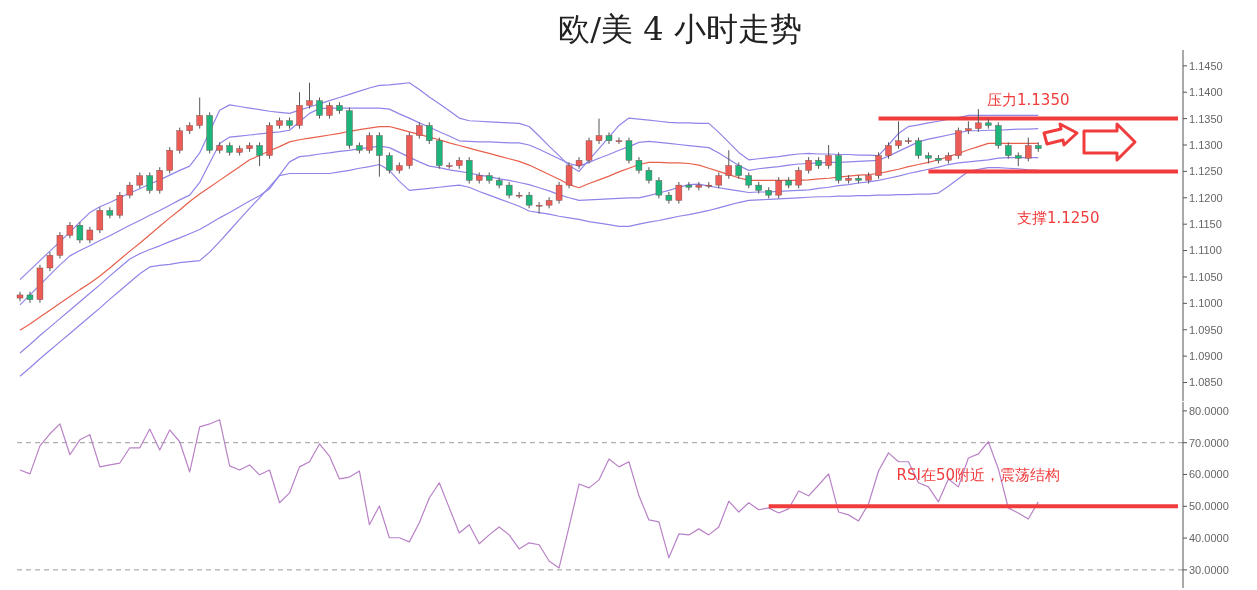  What do you see at coordinates (1206, 171) in the screenshot?
I see `y-tick-label: 1.1250` at bounding box center [1206, 171].